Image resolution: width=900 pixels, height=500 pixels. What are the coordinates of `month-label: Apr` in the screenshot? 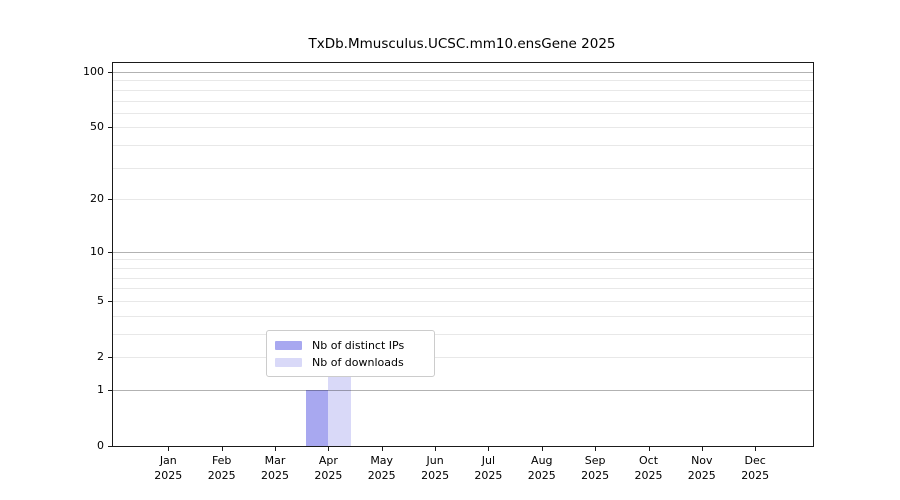 It's located at (328, 460).